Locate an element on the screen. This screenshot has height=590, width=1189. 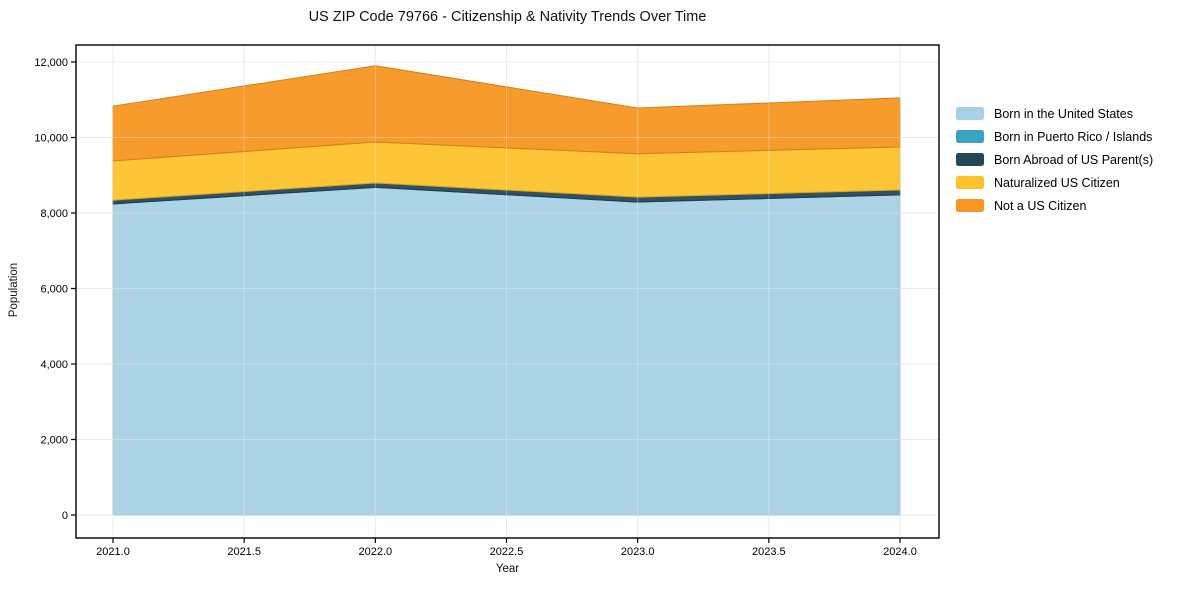
legend-item-puerto-rico: Born in Puerto Rico / Islands is located at coordinates (1054, 136).